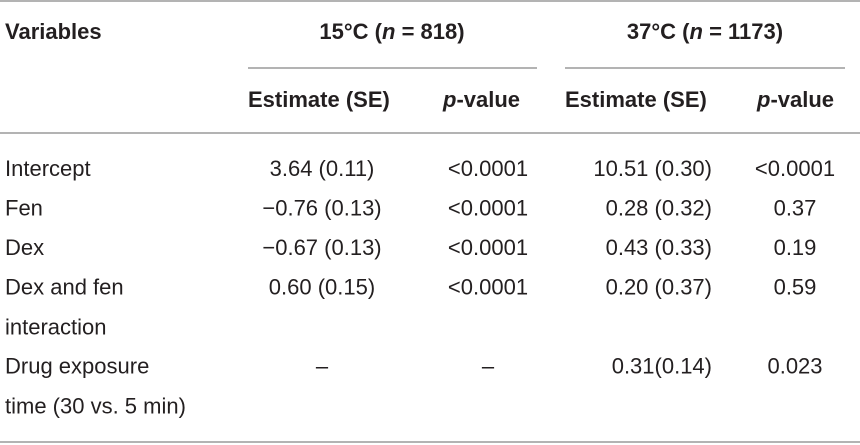 This screenshot has height=445, width=860. Describe the element at coordinates (350, 31) in the screenshot. I see `header-text: 15°C (` at that location.